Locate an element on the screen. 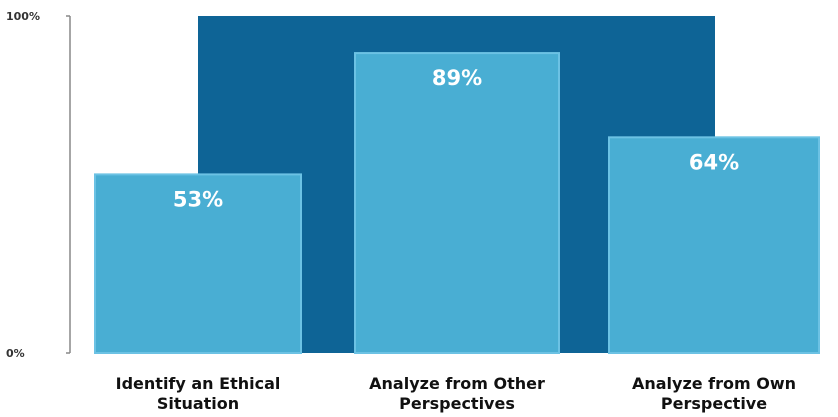 This screenshot has height=417, width=838. y-tick-label-2: 0% is located at coordinates (15, 353).